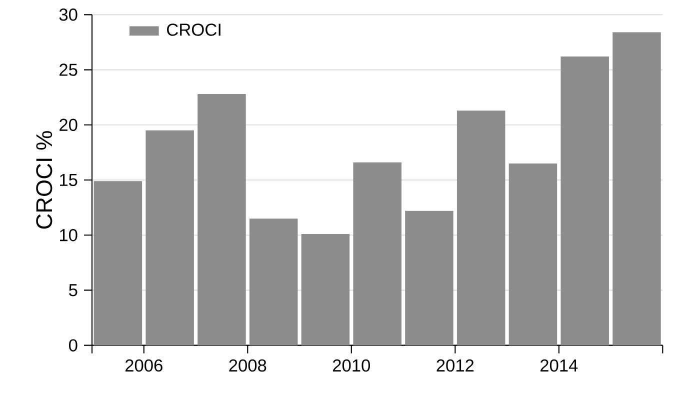  I want to click on x-tick-label: 2012, so click(455, 365).